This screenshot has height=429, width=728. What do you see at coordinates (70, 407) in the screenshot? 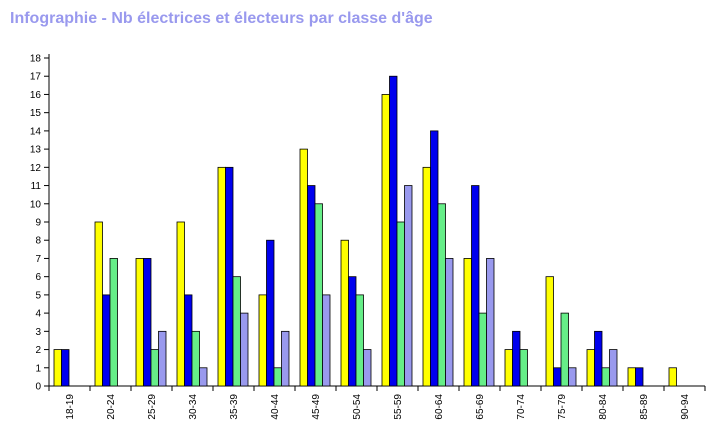
I see `x-tick-label: 18-19` at bounding box center [70, 407].